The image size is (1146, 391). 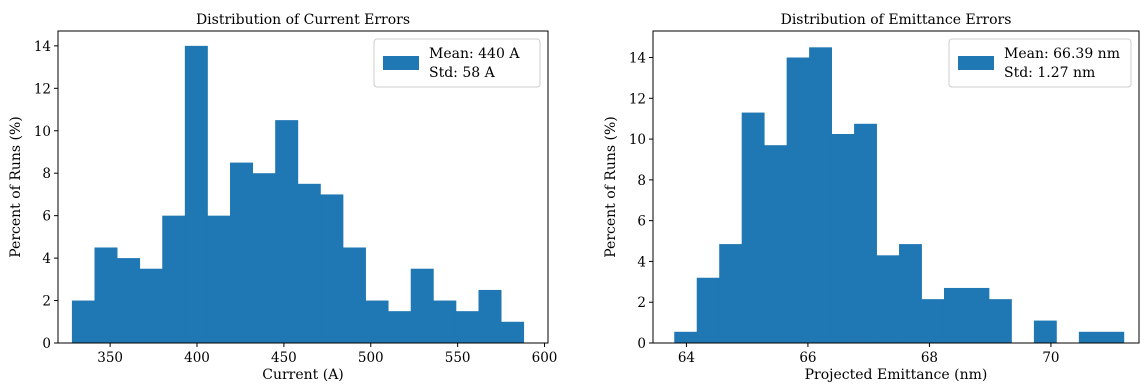 I want to click on chart-title: Distribution of Emittance Errors, so click(x=896, y=20).